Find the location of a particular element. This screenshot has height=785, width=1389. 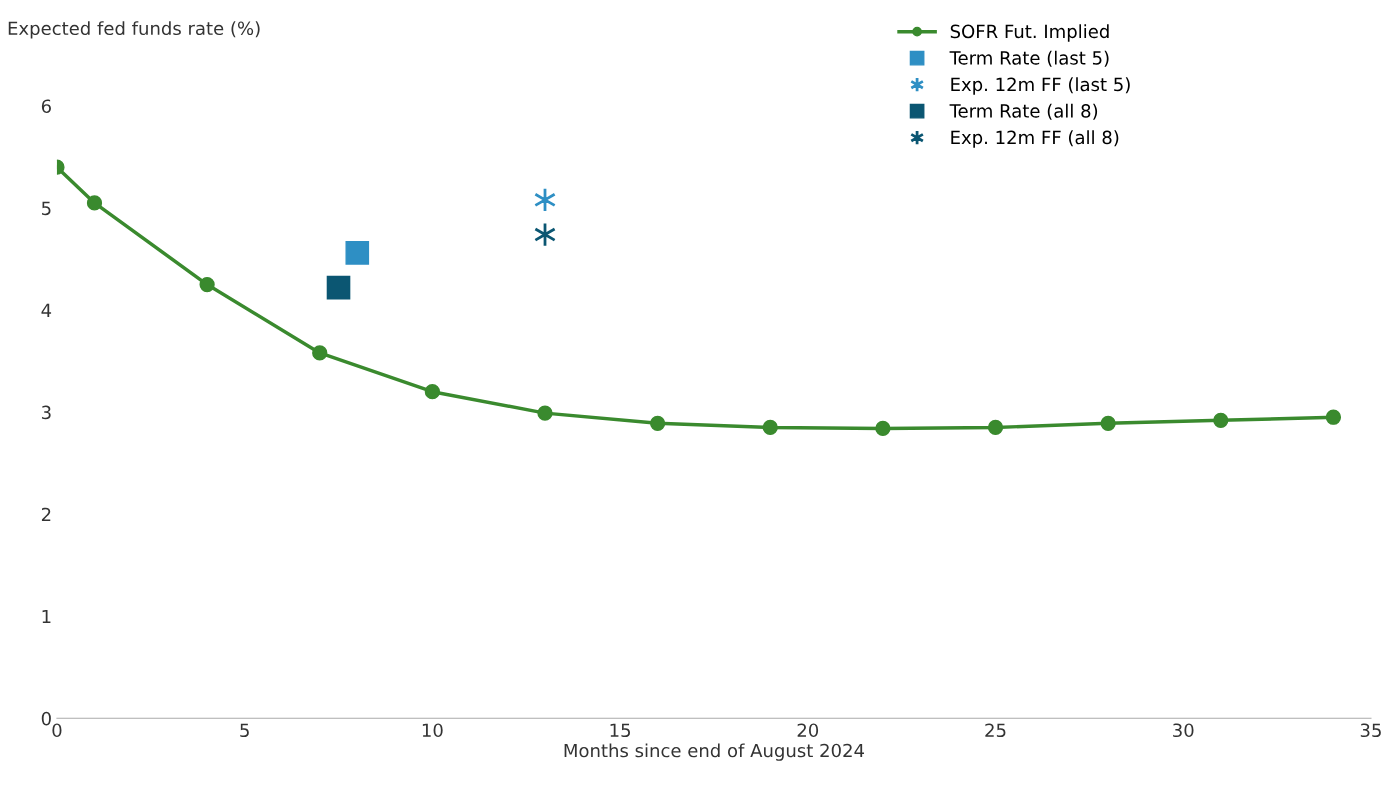

x-tick-label: 5 is located at coordinates (244, 730).